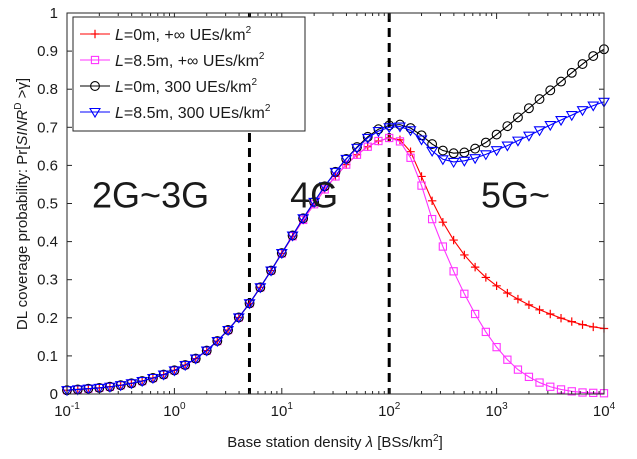  What do you see at coordinates (47, 242) in the screenshot?
I see `y-tick-label: 0.4` at bounding box center [47, 242].